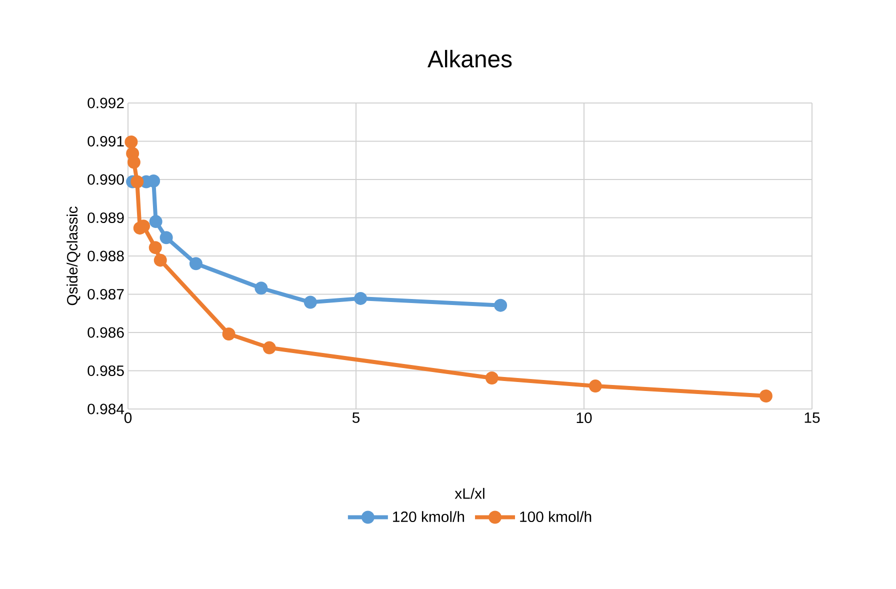 The height and width of the screenshot is (589, 896). I want to click on y-axis-title: Qside/Qclassic, so click(73, 256).